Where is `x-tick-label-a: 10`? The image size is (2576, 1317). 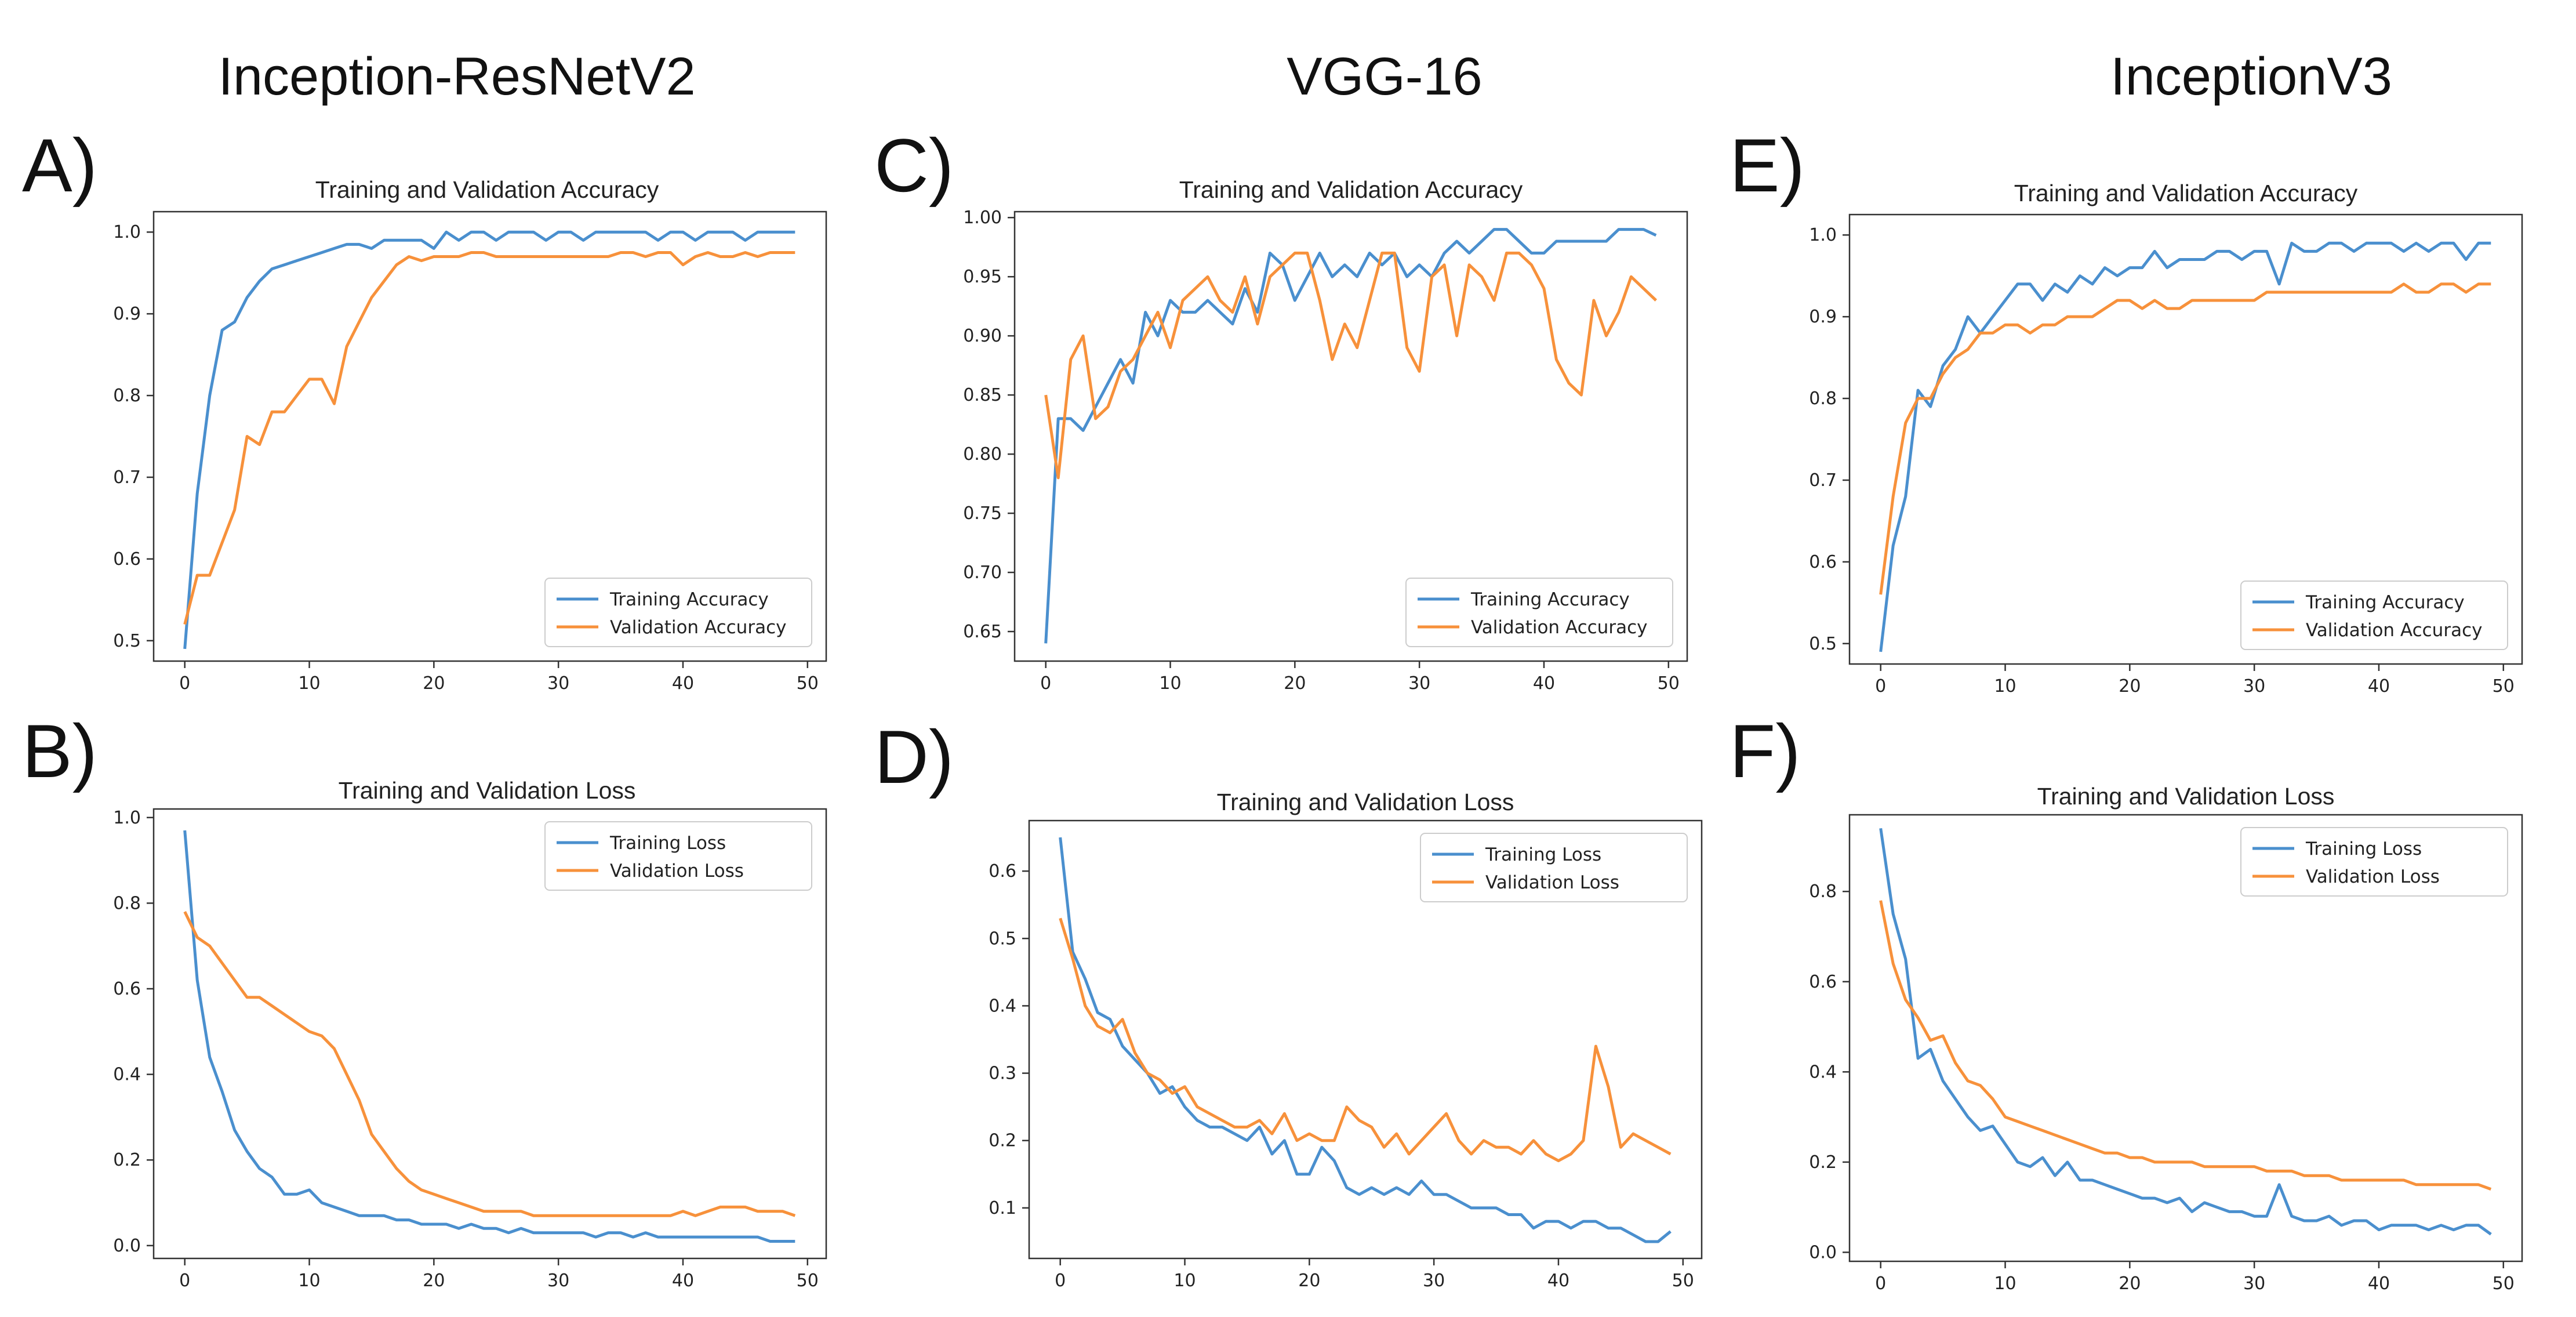
x-tick-label-a: 10 is located at coordinates (309, 683).